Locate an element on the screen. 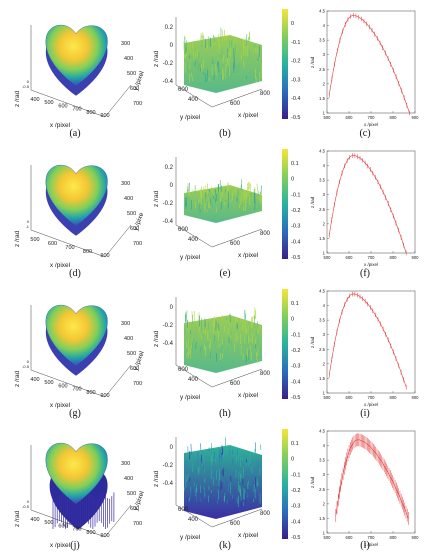  y-axis-label: z /rad is located at coordinates (312, 342).